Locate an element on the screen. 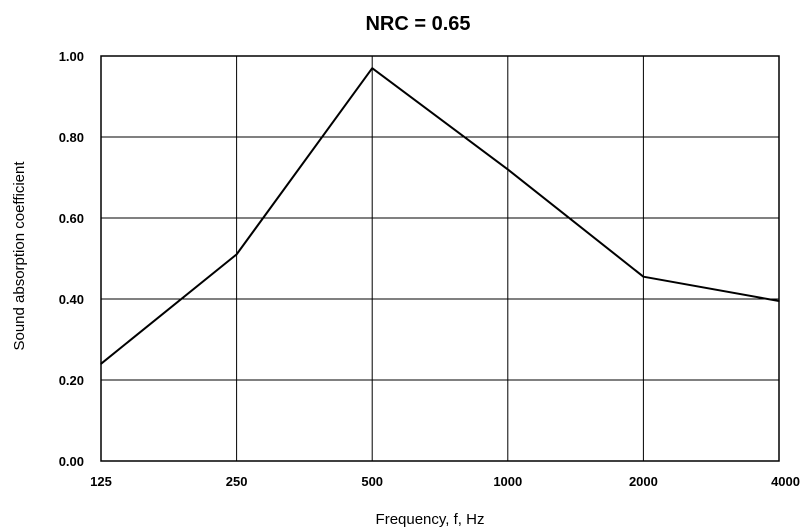  x-tick-label: 2000 is located at coordinates (643, 481).